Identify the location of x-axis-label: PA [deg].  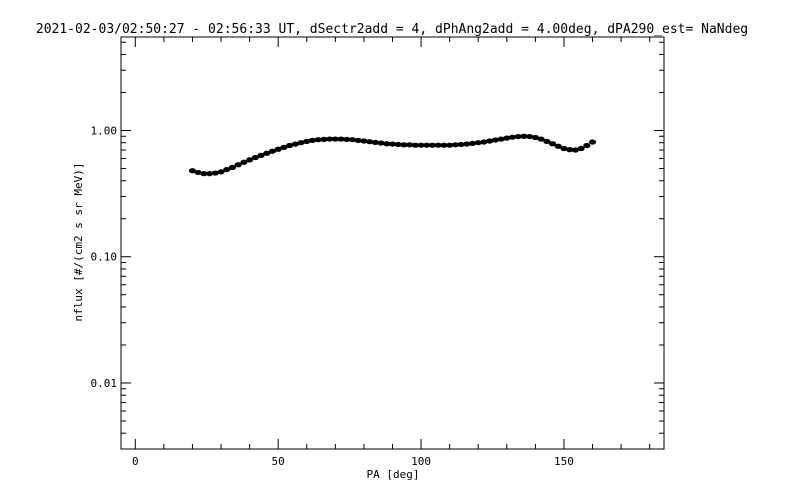
(393, 474).